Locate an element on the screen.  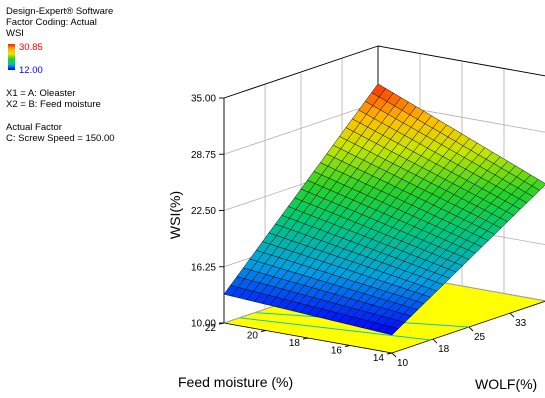
z-tick-label: 10.00 is located at coordinates (203, 324).